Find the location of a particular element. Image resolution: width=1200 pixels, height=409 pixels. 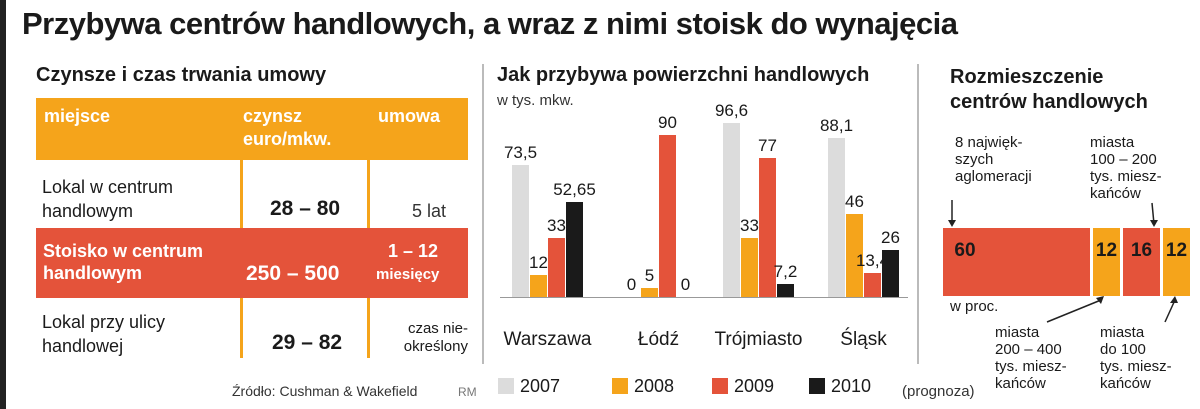

row2-place-line1: Stoisko w centrum is located at coordinates (123, 251).